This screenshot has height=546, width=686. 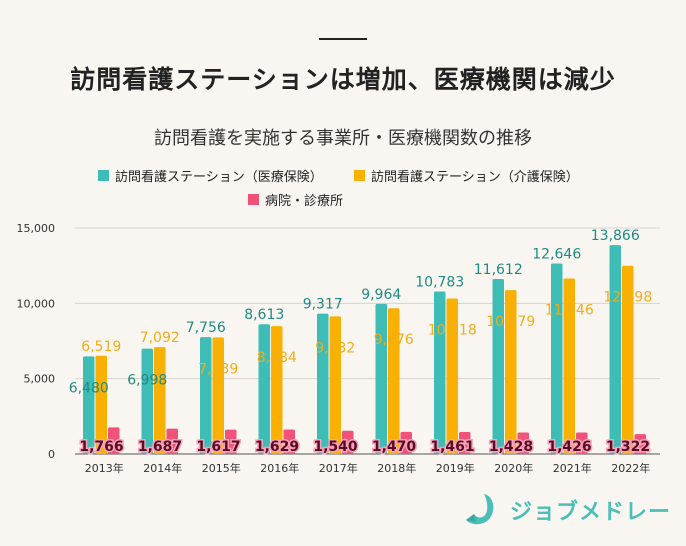 What do you see at coordinates (89, 388) in the screenshot?
I see `data-label: 6,480` at bounding box center [89, 388].